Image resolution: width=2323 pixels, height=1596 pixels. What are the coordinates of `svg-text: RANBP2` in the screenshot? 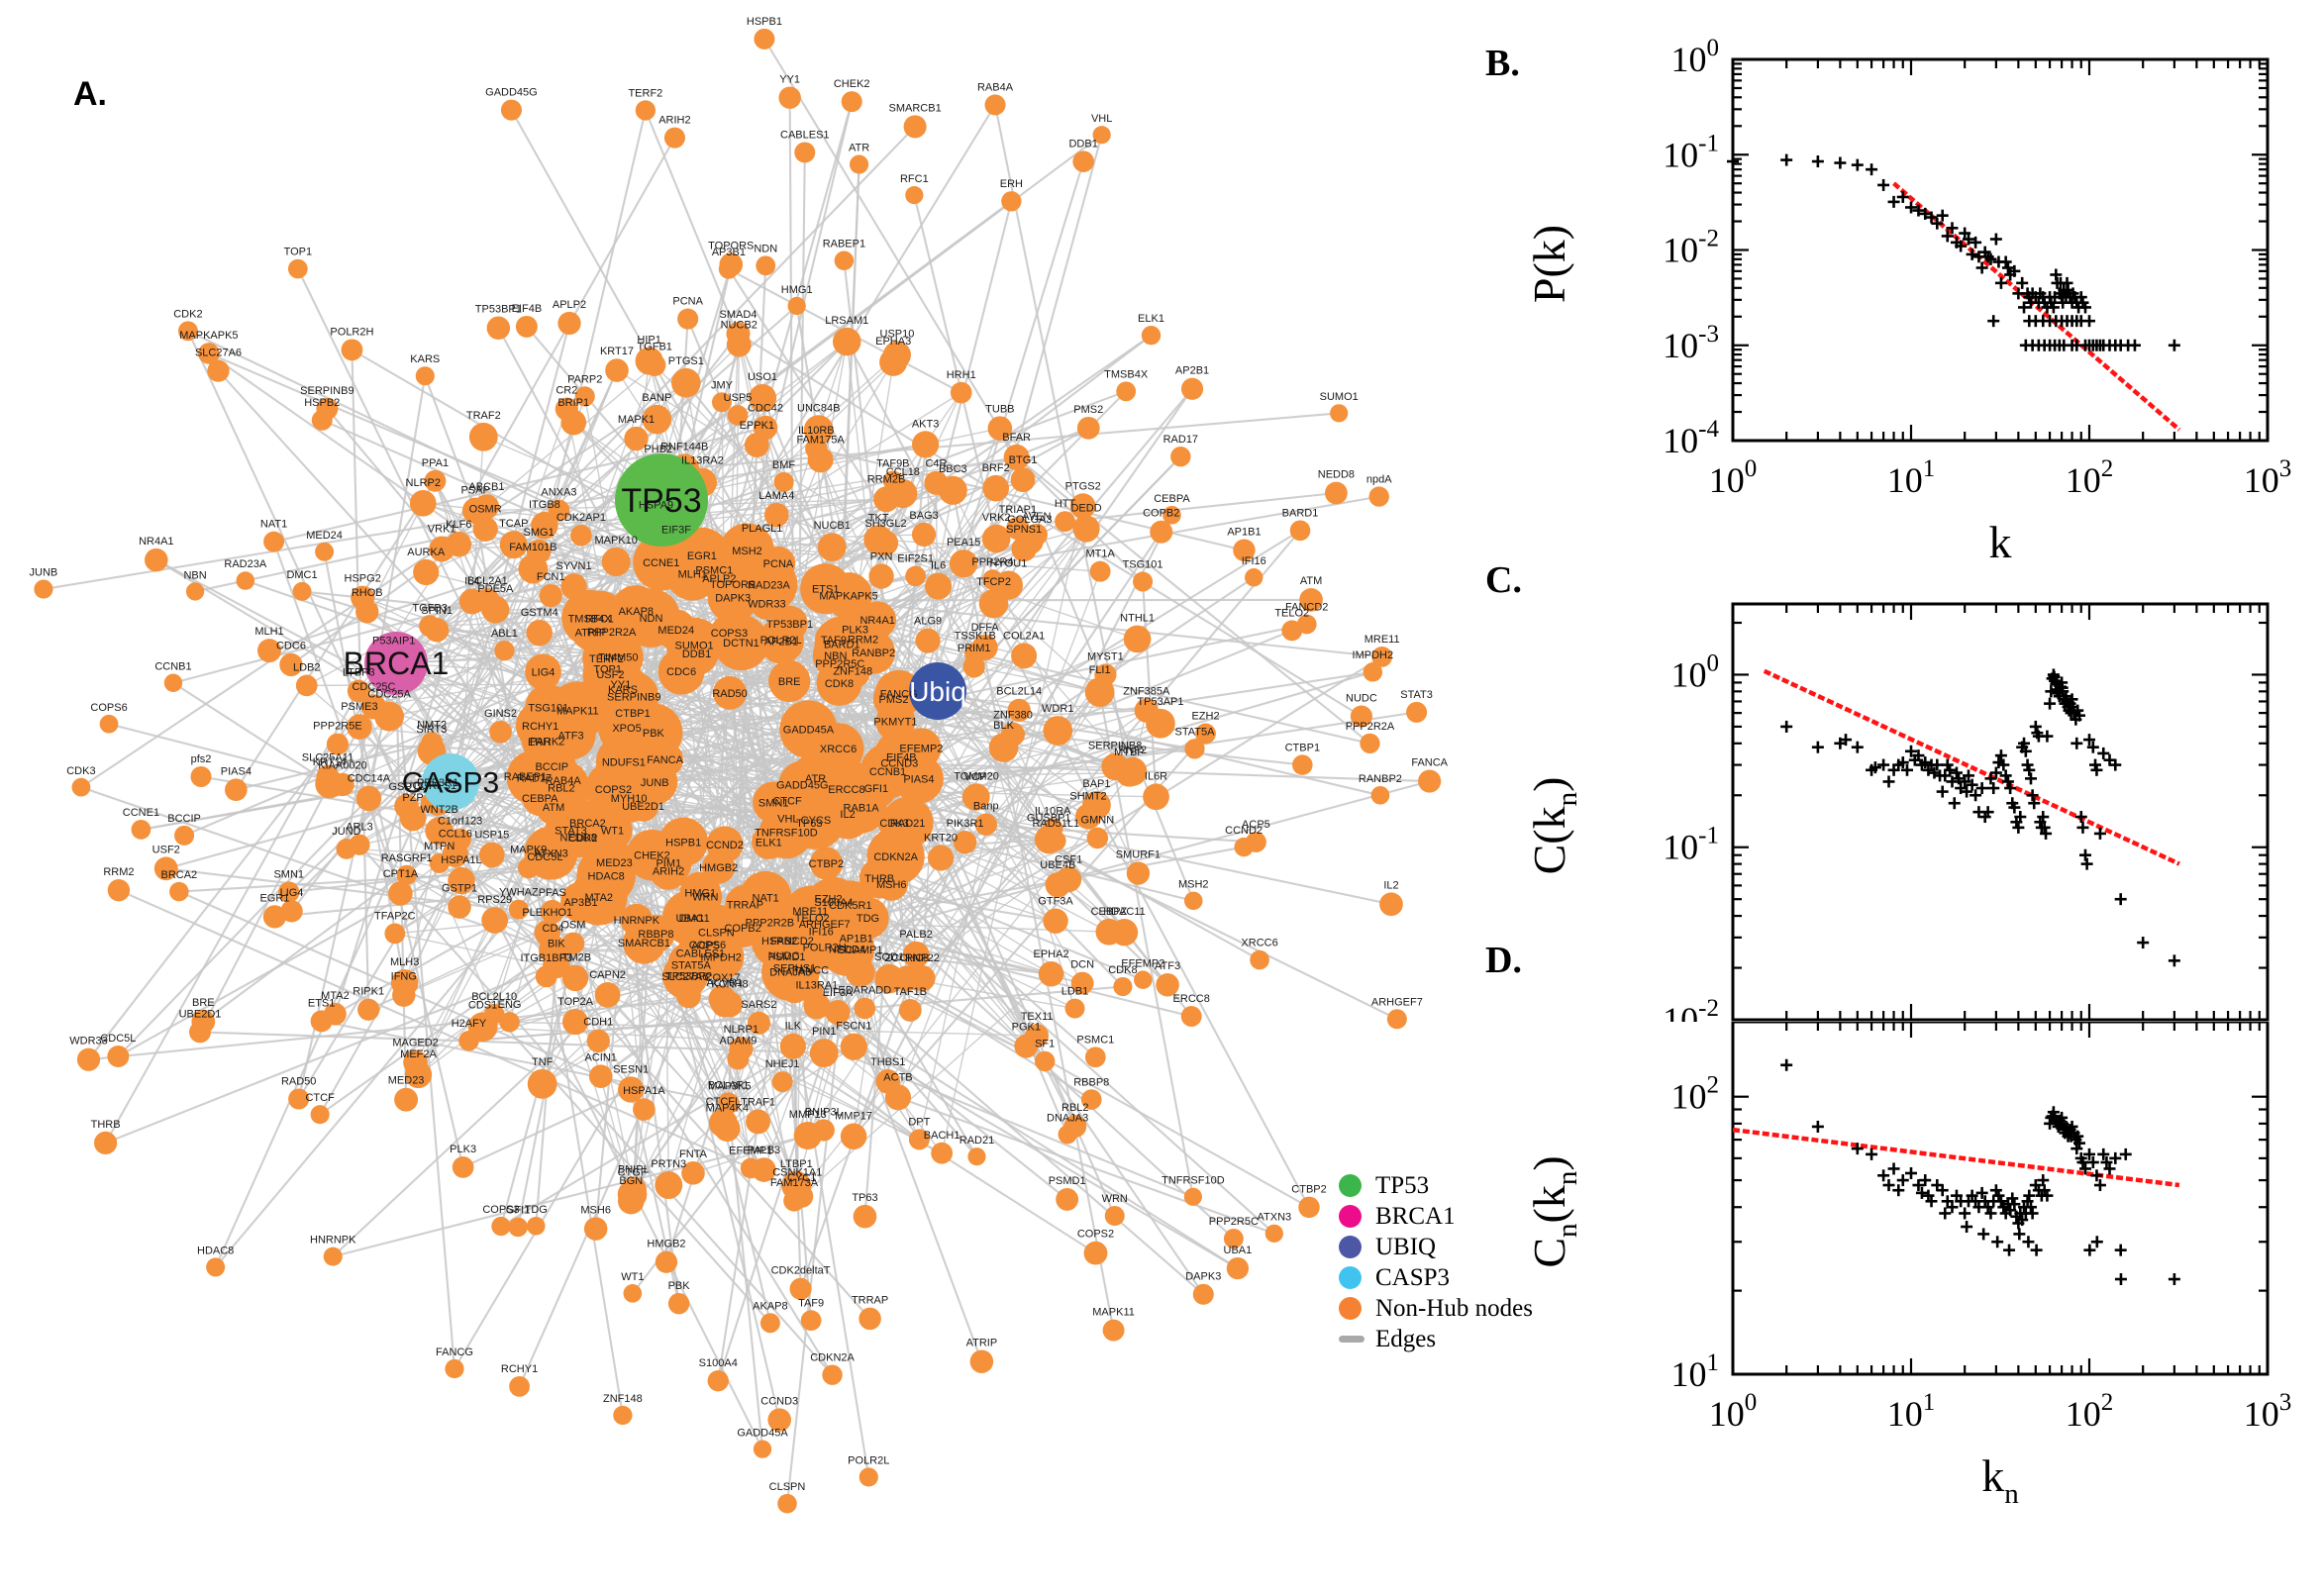 It's located at (1380, 779).